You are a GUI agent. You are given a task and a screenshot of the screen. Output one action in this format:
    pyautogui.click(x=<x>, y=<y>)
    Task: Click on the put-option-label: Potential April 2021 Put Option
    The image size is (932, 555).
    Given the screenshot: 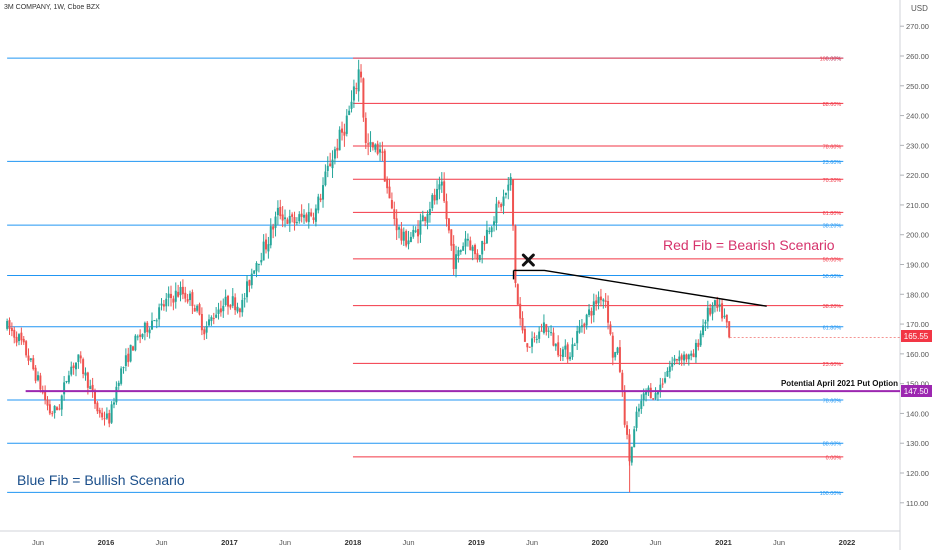 What is the action you would take?
    pyautogui.click(x=839, y=383)
    